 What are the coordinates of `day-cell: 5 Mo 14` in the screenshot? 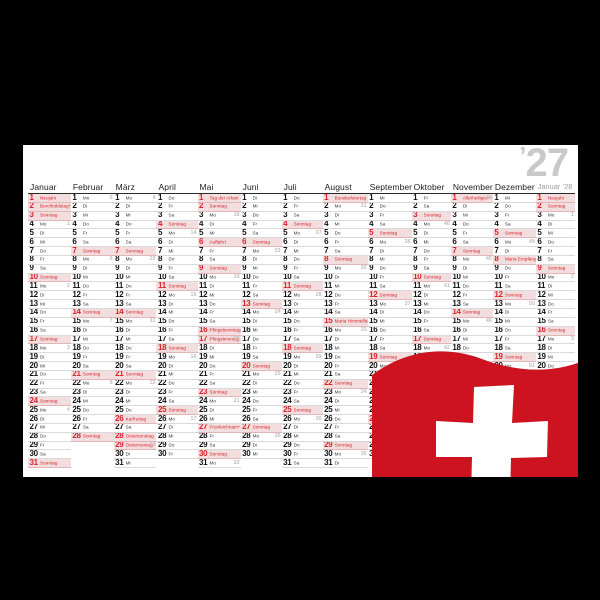 It's located at (177, 234).